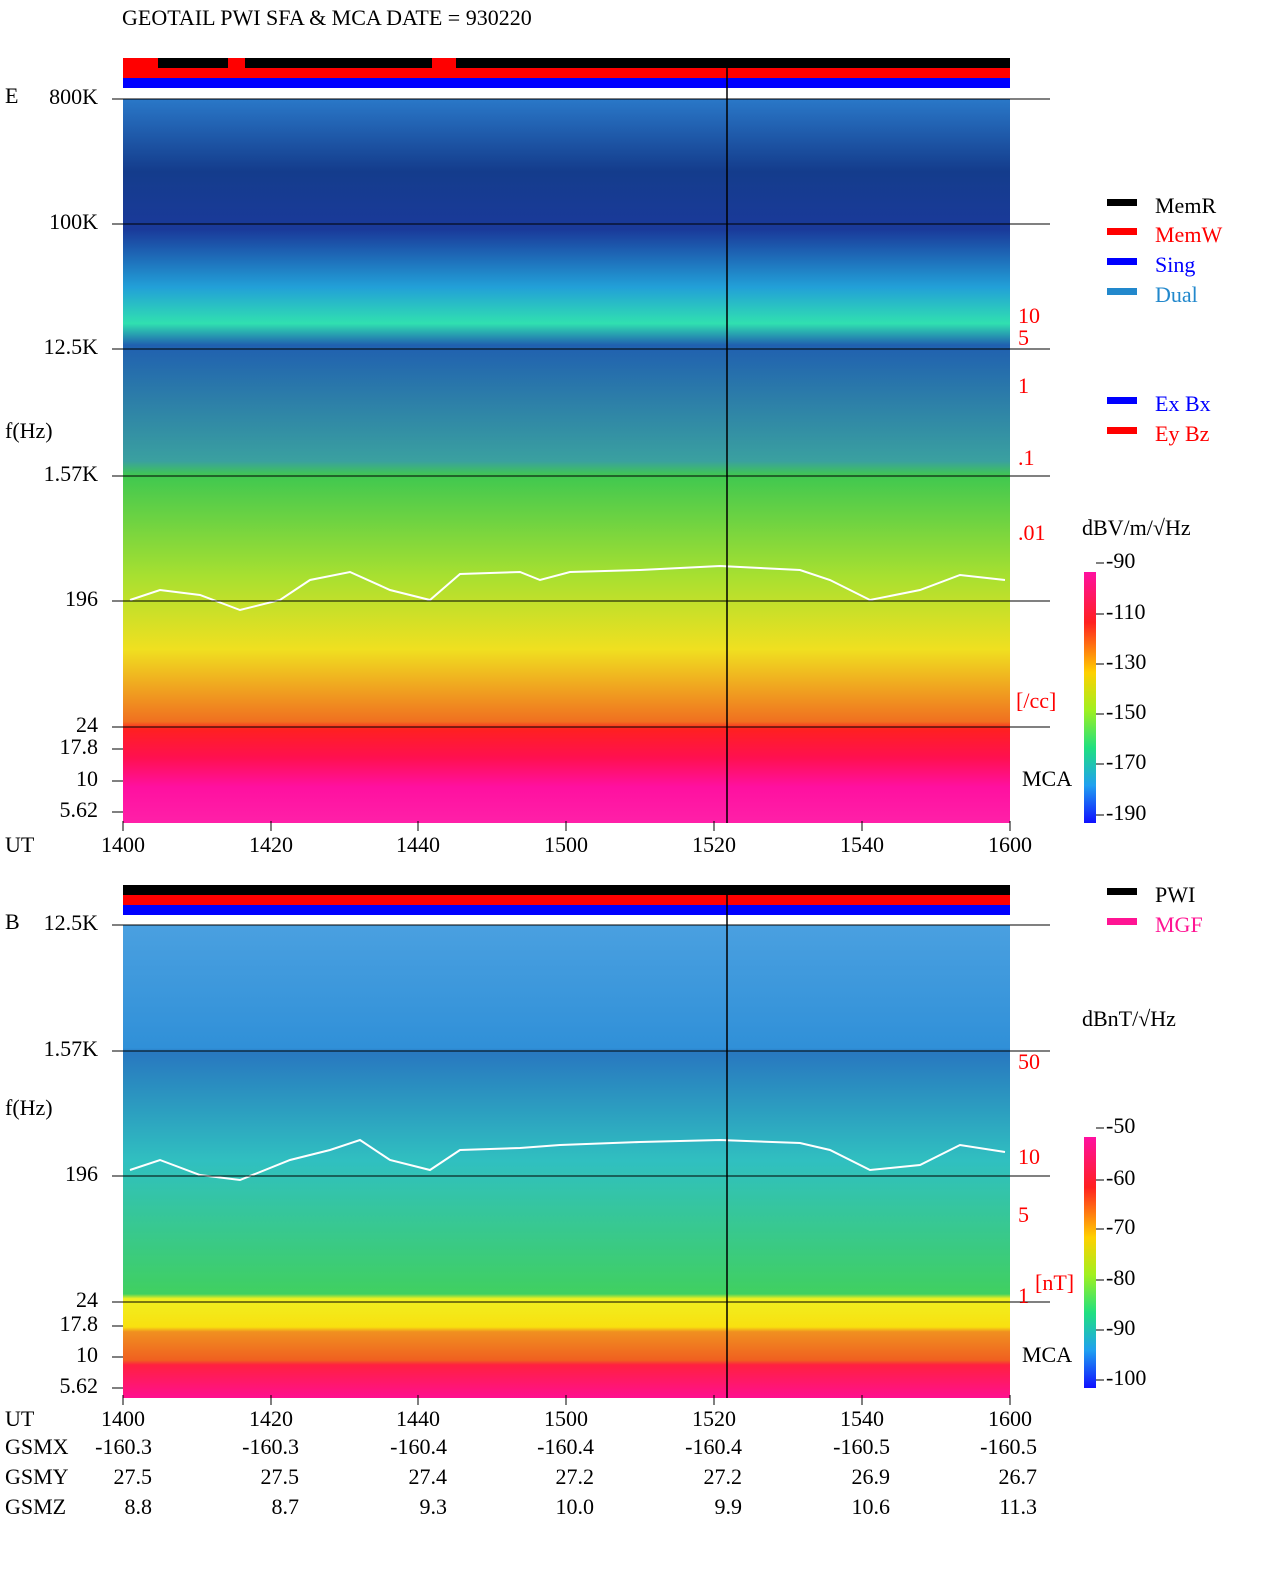 Image resolution: width=1280 pixels, height=1593 pixels. What do you see at coordinates (1176, 294) in the screenshot?
I see `legend-label: Dual` at bounding box center [1176, 294].